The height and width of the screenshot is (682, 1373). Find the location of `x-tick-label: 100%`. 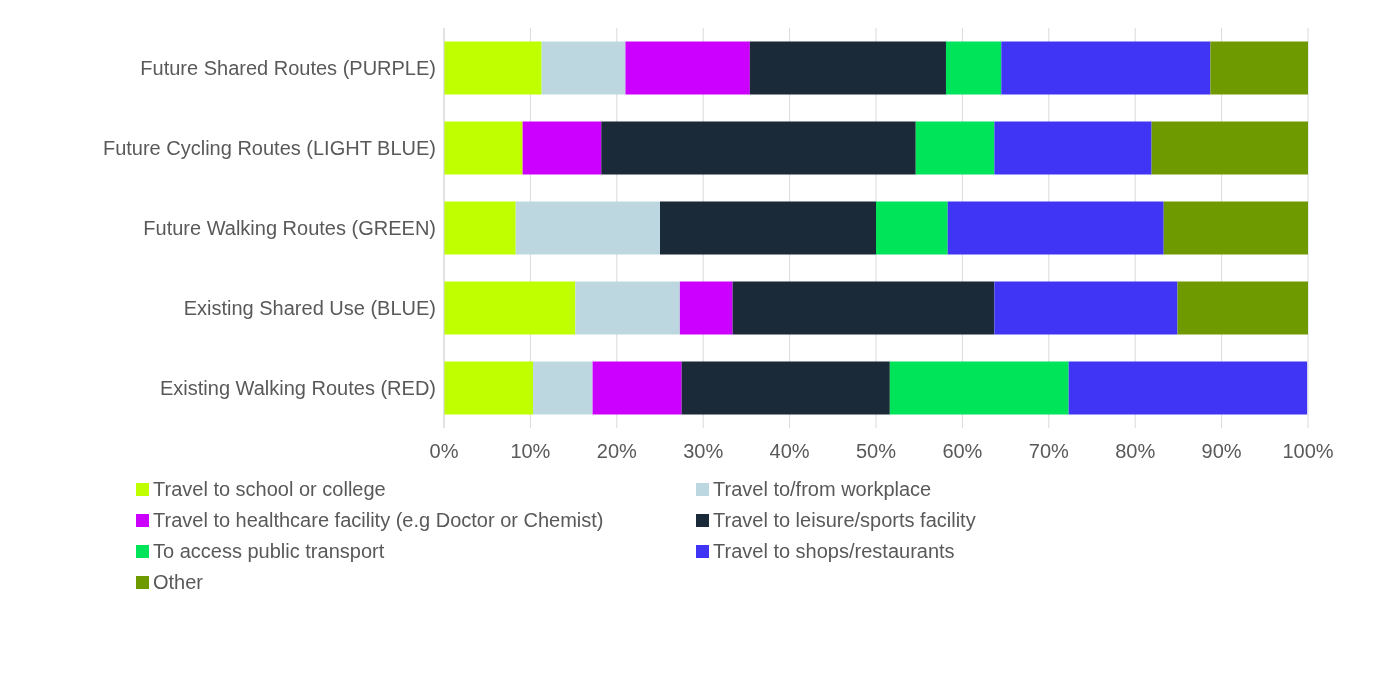

x-tick-label: 100% is located at coordinates (1308, 451).